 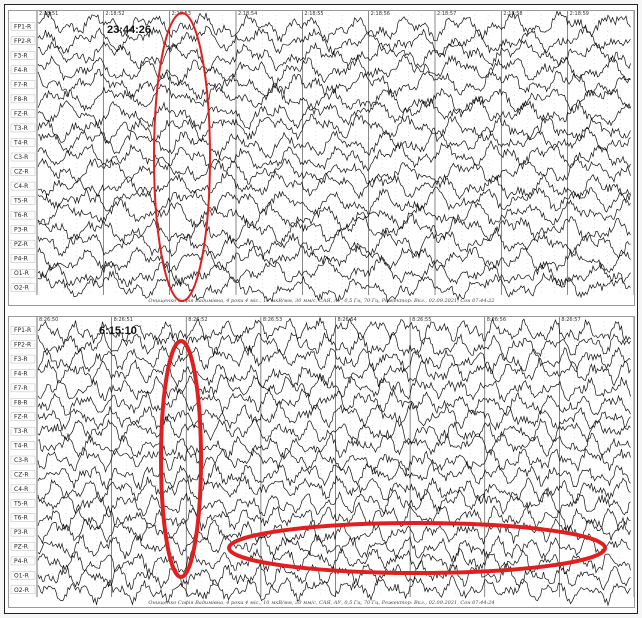 I want to click on second-tick-label: 2:18:54, so click(x=247, y=14).